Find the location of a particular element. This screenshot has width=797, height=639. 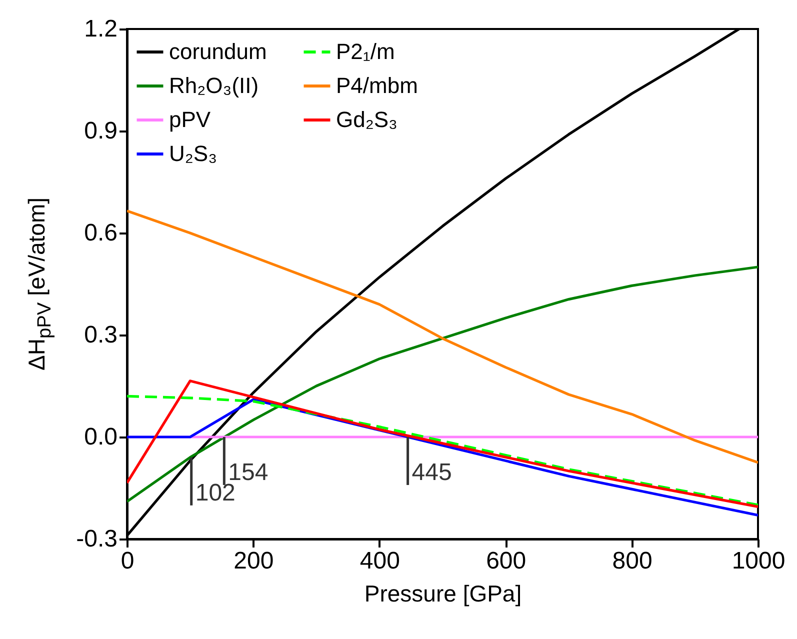

x-tick-label: 800 is located at coordinates (632, 561).